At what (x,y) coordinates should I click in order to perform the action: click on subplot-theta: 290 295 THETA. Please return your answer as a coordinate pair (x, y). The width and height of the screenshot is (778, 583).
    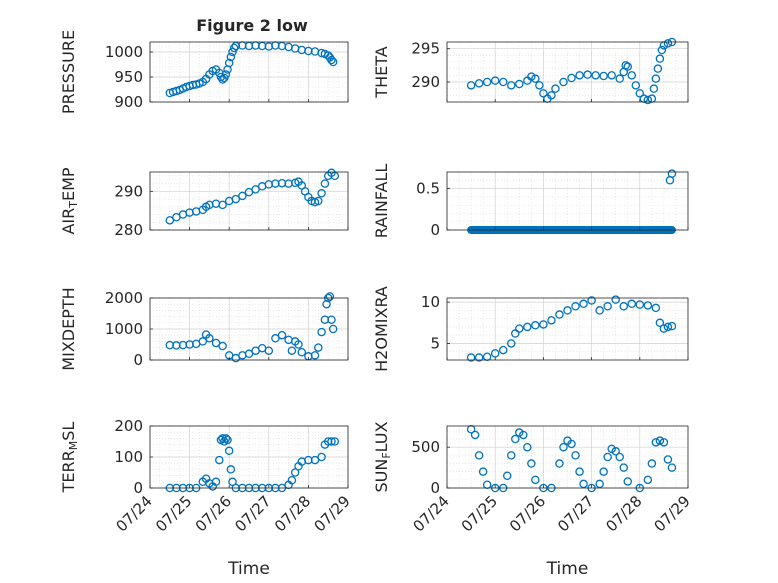
    Looking at the image, I should click on (530, 71).